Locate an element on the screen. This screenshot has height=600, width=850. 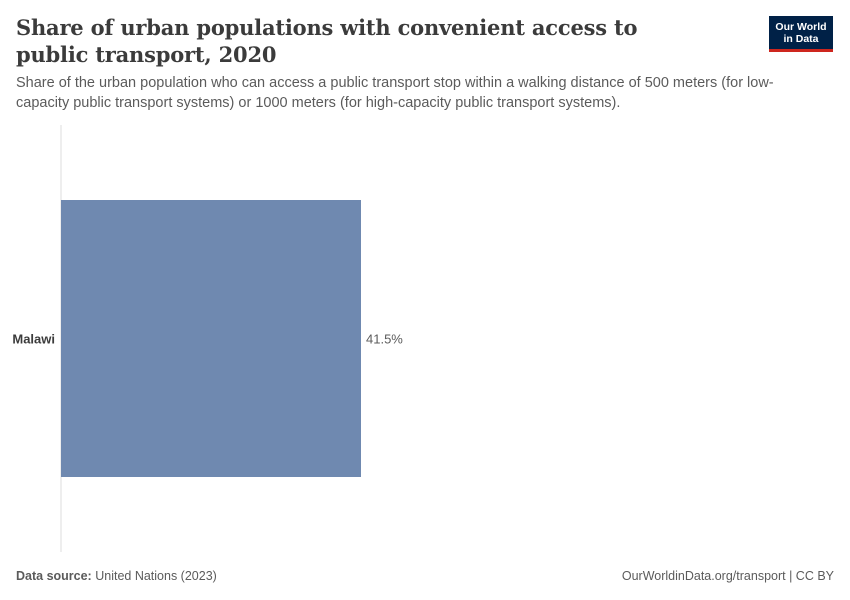
category-label: Malawi is located at coordinates (33, 339).